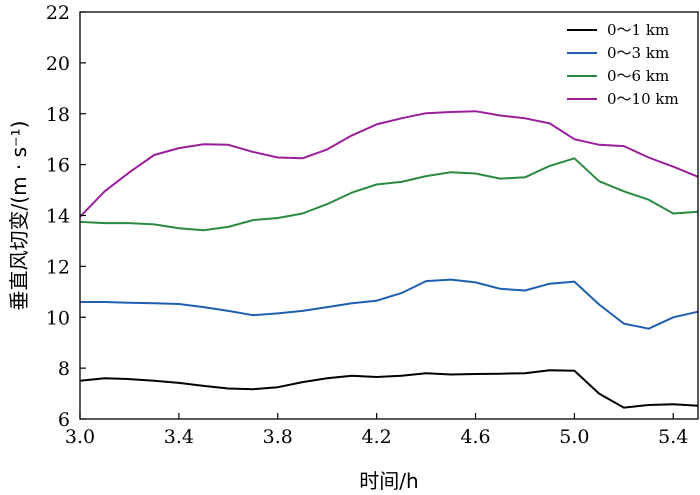 This screenshot has height=495, width=700. What do you see at coordinates (574, 437) in the screenshot?
I see `x-tick-label: 5.0` at bounding box center [574, 437].